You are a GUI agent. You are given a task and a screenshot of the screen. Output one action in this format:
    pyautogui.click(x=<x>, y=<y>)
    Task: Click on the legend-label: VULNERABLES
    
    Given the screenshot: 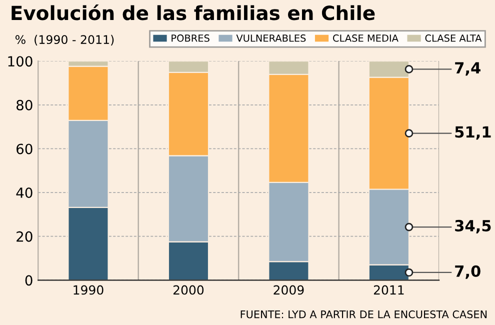 What is the action you would take?
    pyautogui.click(x=271, y=38)
    